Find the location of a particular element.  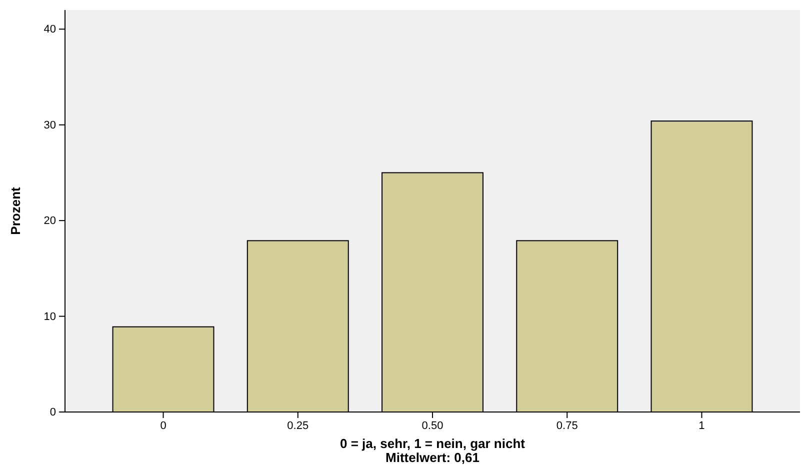

y-tick-label: 10 is located at coordinates (50, 316).